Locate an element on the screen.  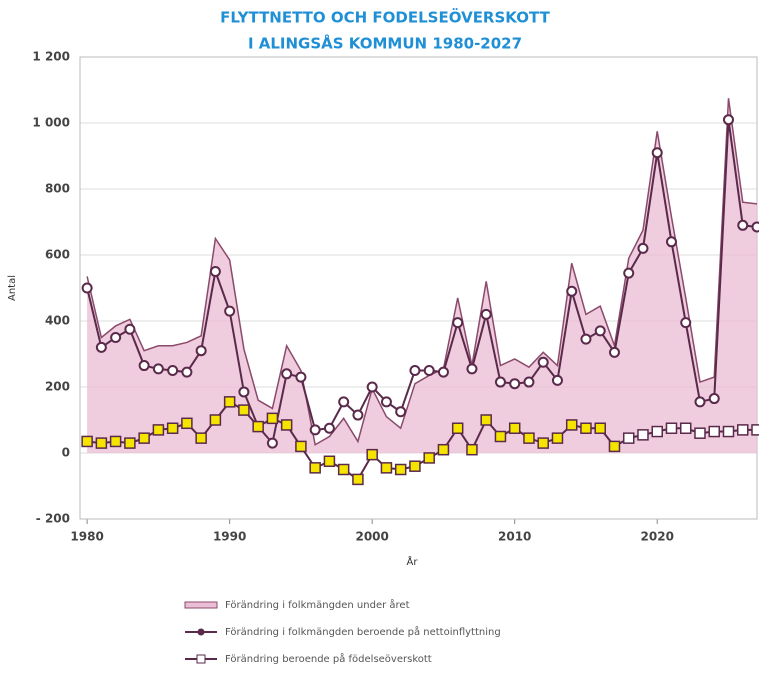
y-tick-label: 400 is located at coordinates (57, 321).